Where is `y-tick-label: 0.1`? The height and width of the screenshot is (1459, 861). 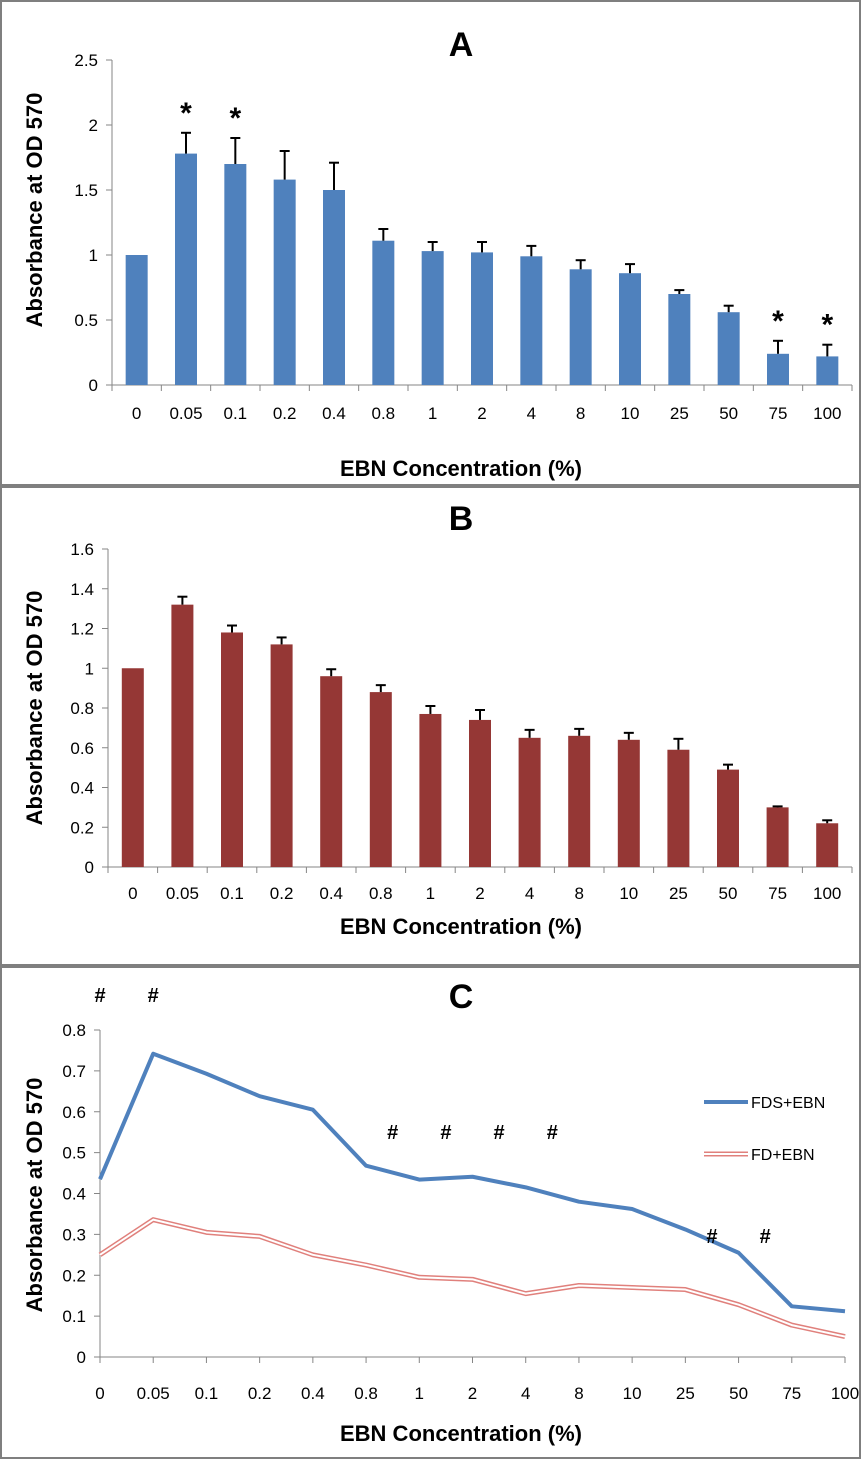 y-tick-label: 0.1 is located at coordinates (74, 1316).